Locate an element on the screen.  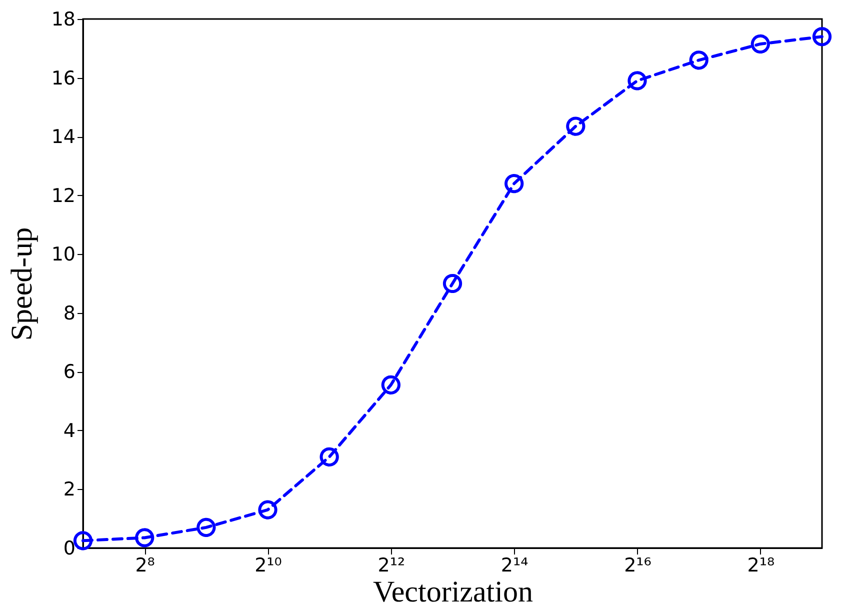
y-tick-label: 2 is located at coordinates (69, 489).